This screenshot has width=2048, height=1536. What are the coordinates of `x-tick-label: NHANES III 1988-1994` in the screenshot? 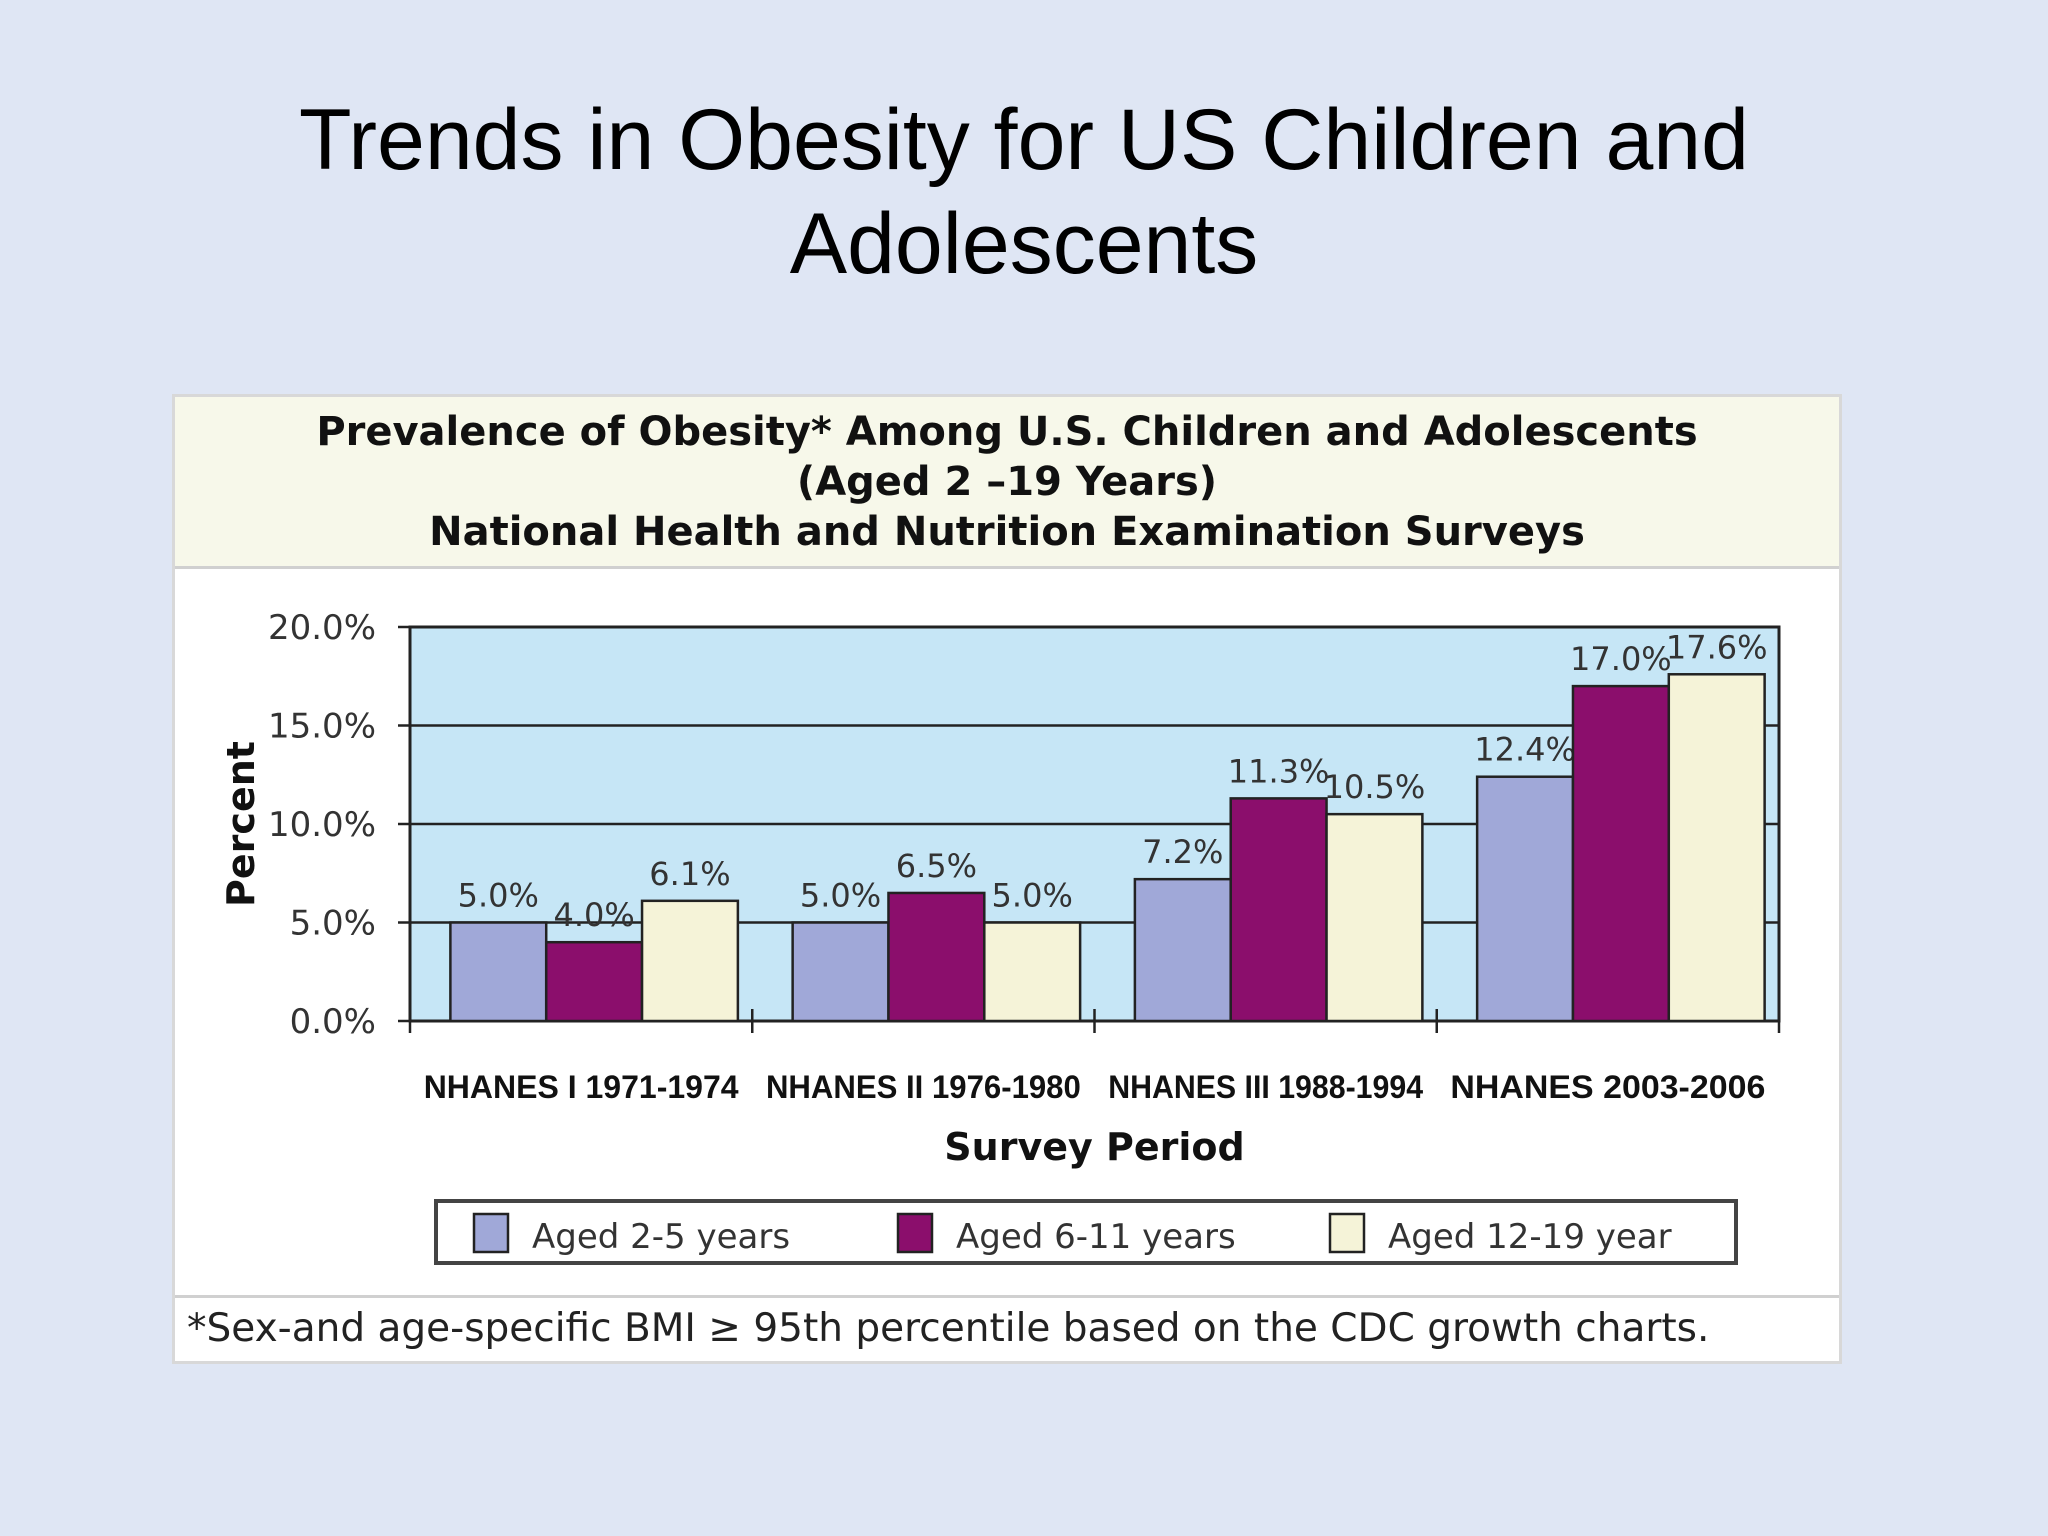 It's located at (1265, 1087).